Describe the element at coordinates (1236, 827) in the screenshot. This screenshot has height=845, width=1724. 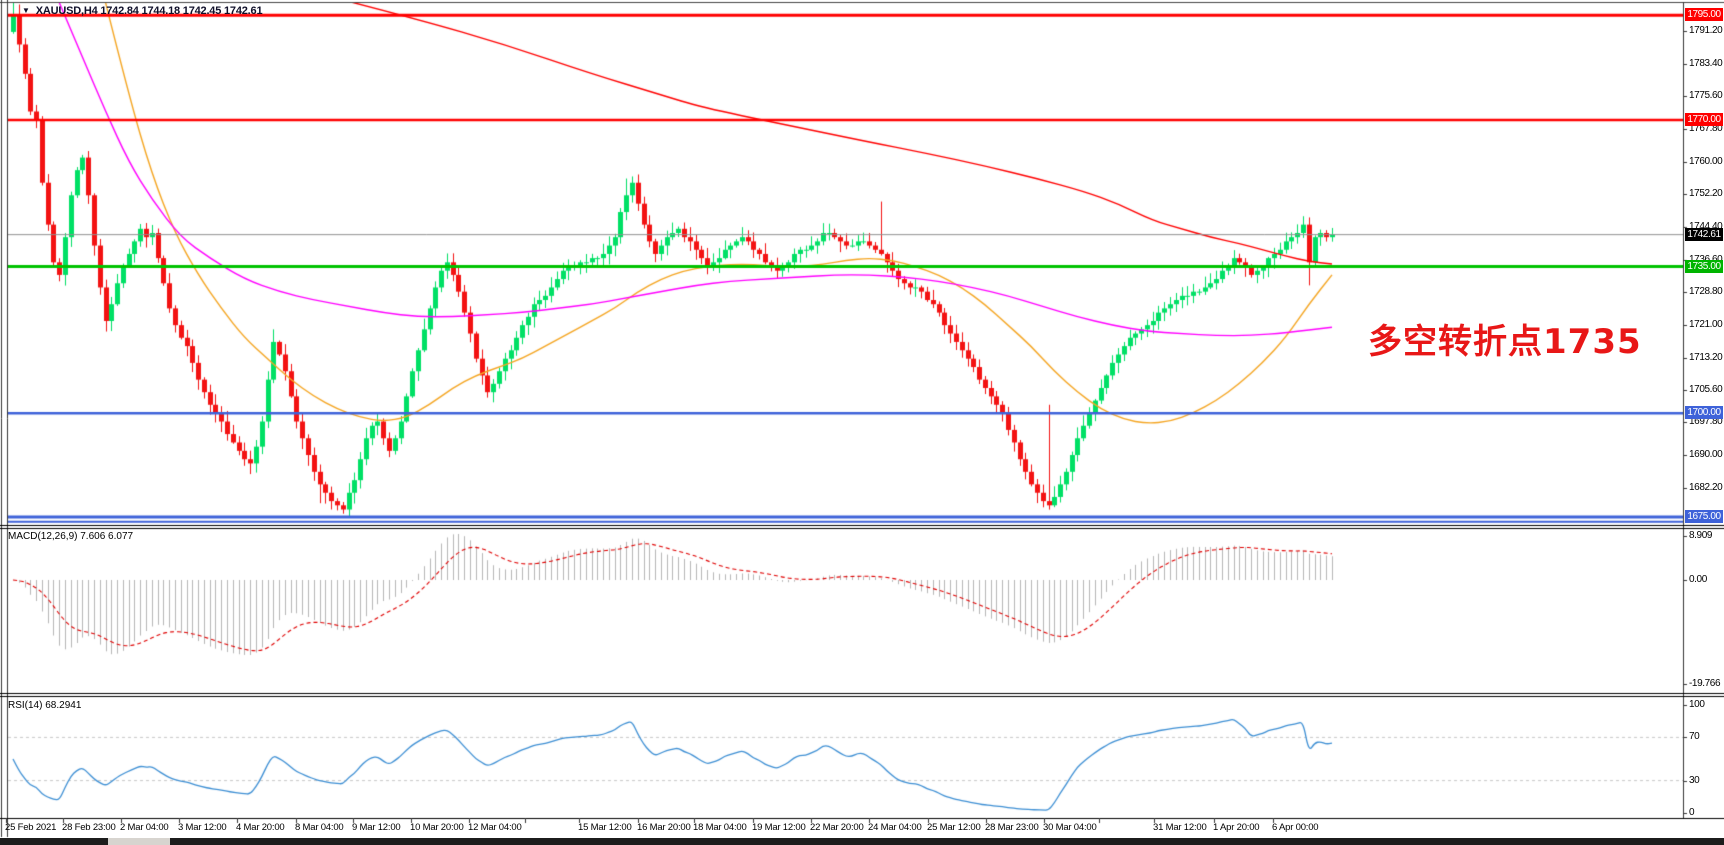
I see `time-axis-label: 1 Apr 20:00` at that location.